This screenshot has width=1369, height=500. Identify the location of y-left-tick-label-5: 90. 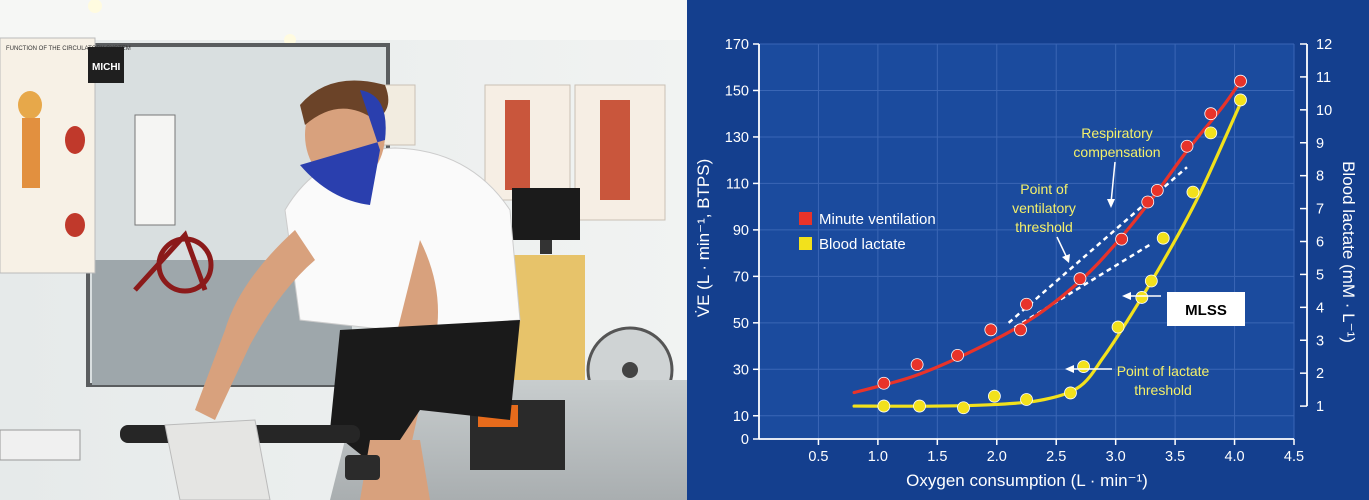
(741, 231).